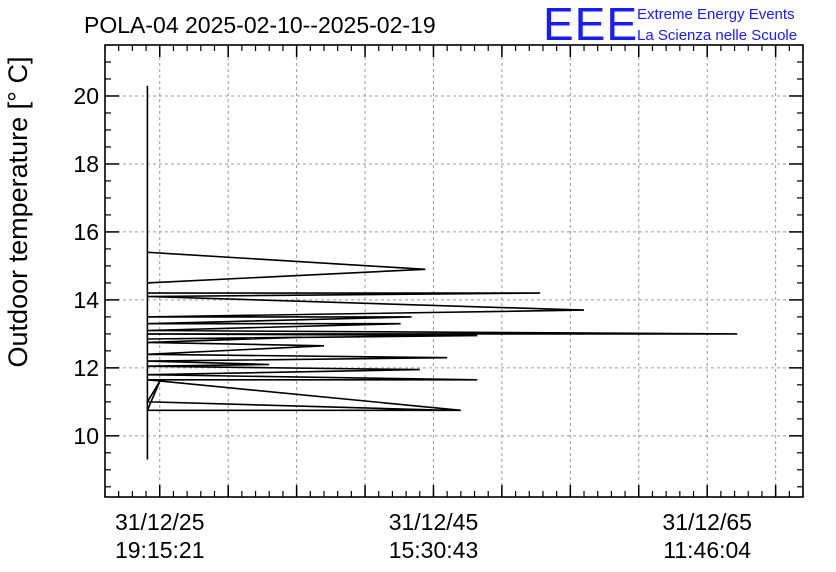 The height and width of the screenshot is (572, 836). What do you see at coordinates (86, 96) in the screenshot?
I see `y-tick-label: 20` at bounding box center [86, 96].